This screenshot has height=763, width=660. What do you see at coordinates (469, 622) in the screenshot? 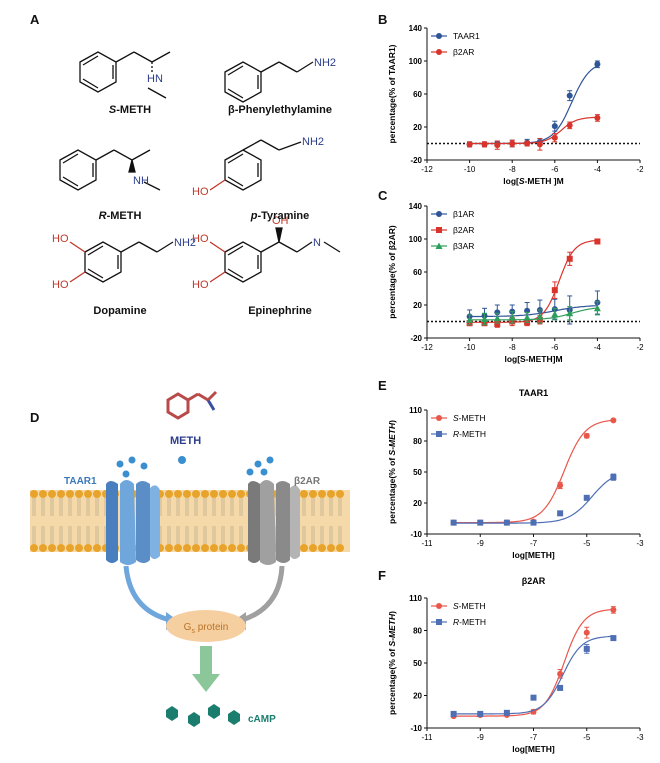
I see `legend-label: R-METH` at bounding box center [469, 622].